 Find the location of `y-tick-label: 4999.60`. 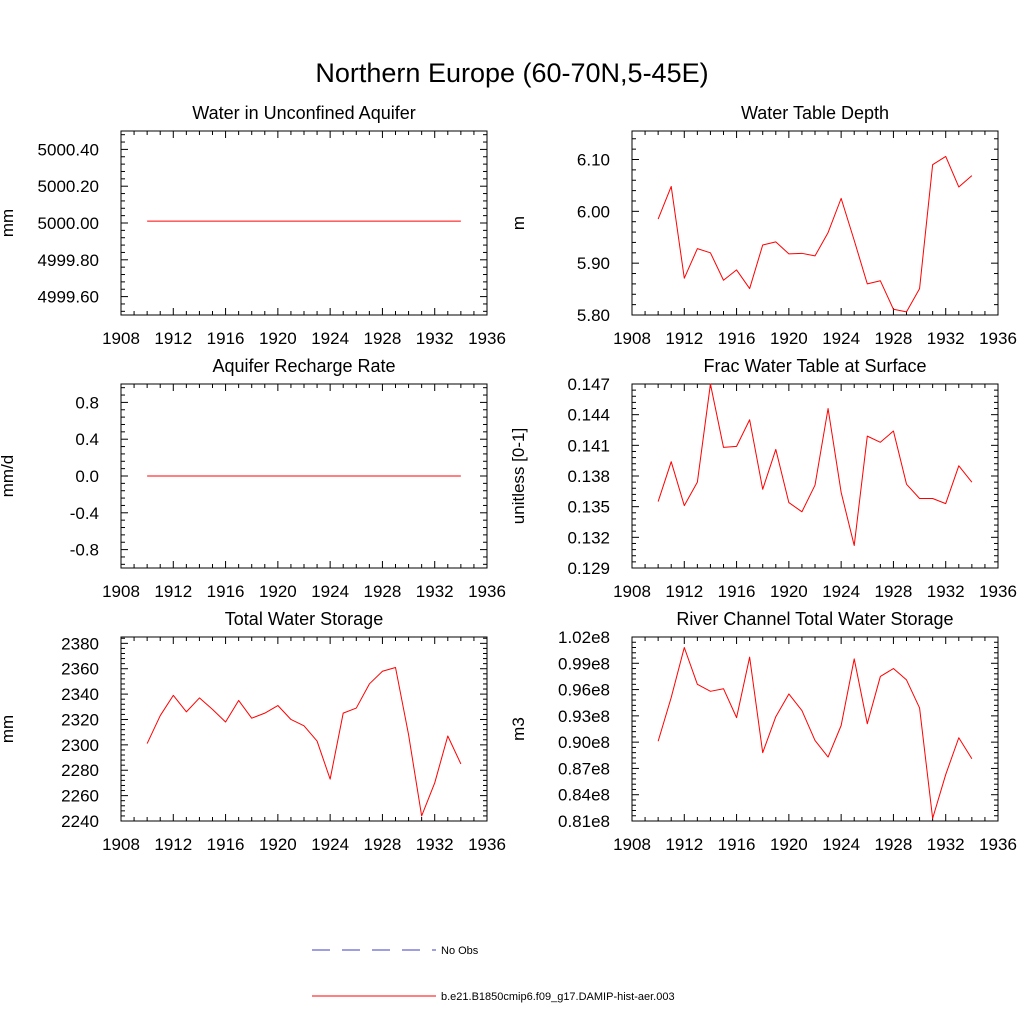

y-tick-label: 4999.60 is located at coordinates (68, 297).